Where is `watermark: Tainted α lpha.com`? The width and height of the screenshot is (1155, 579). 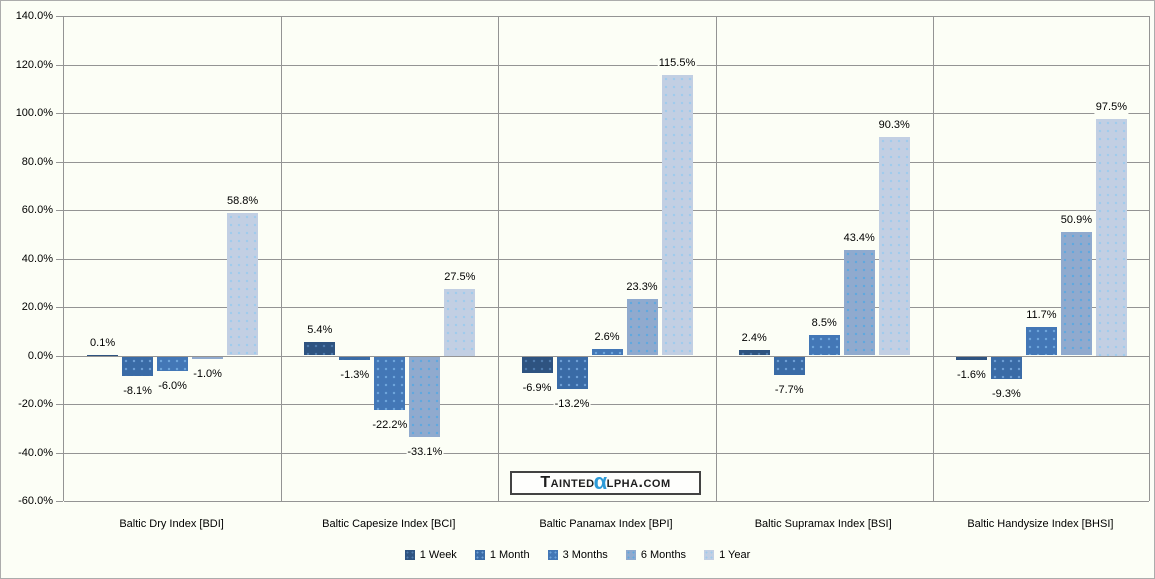 watermark: Tainted α lpha.com is located at coordinates (605, 483).